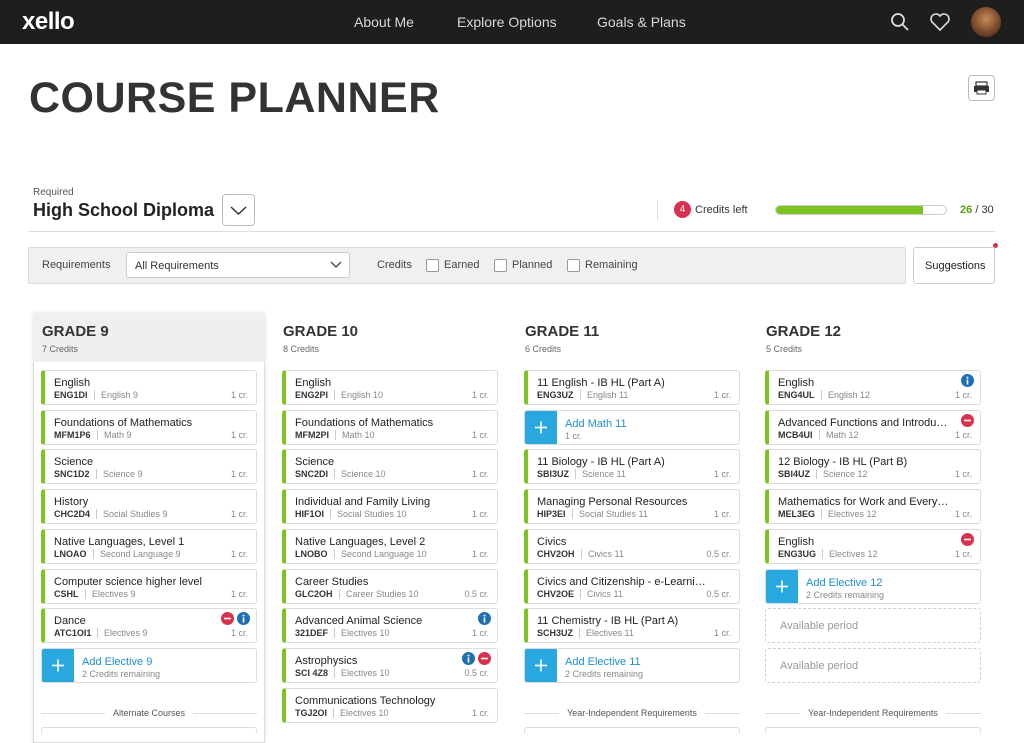 Image resolution: width=1024 pixels, height=743 pixels. I want to click on course-code: CSHL, so click(66, 593).